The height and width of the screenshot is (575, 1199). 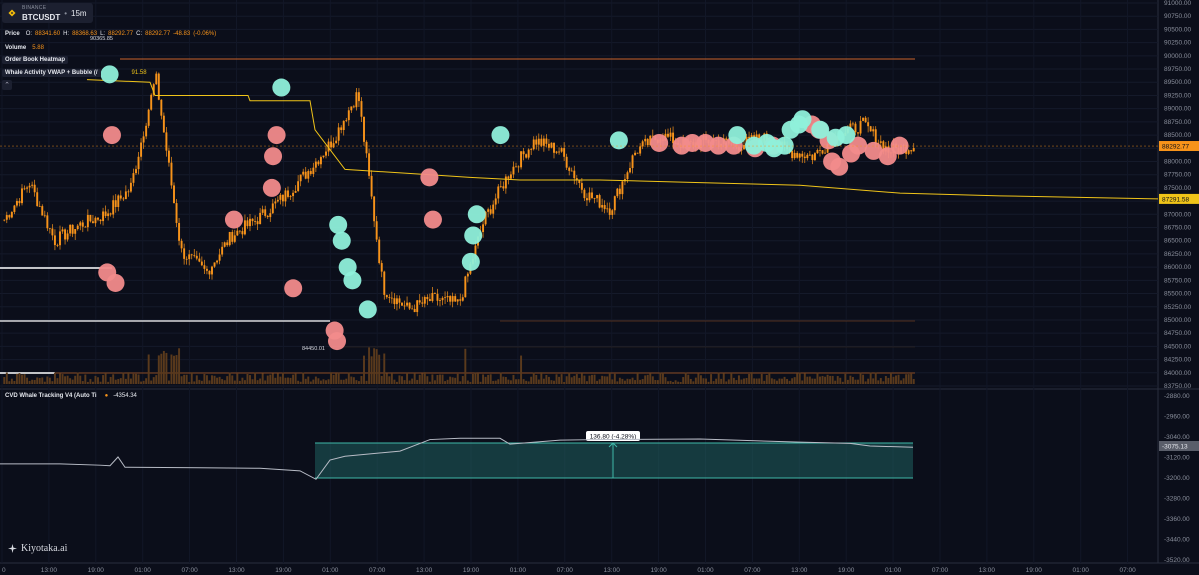 What do you see at coordinates (79, 13) in the screenshot?
I see `timeframe-label: 15m` at bounding box center [79, 13].